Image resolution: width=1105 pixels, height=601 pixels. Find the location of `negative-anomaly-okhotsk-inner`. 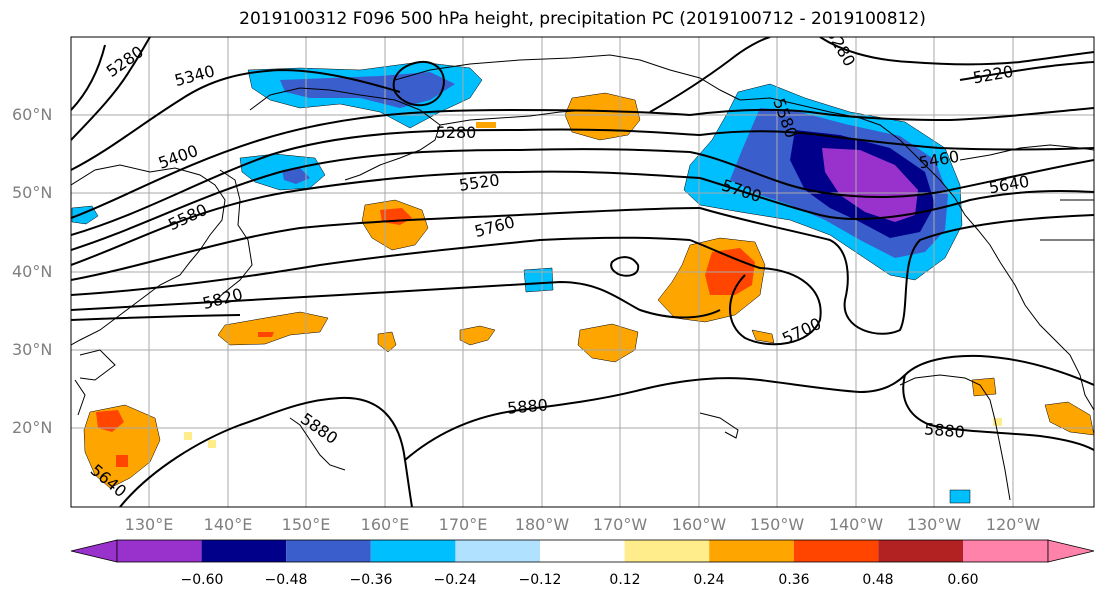

negative-anomaly-okhotsk-inner is located at coordinates (367, 90).